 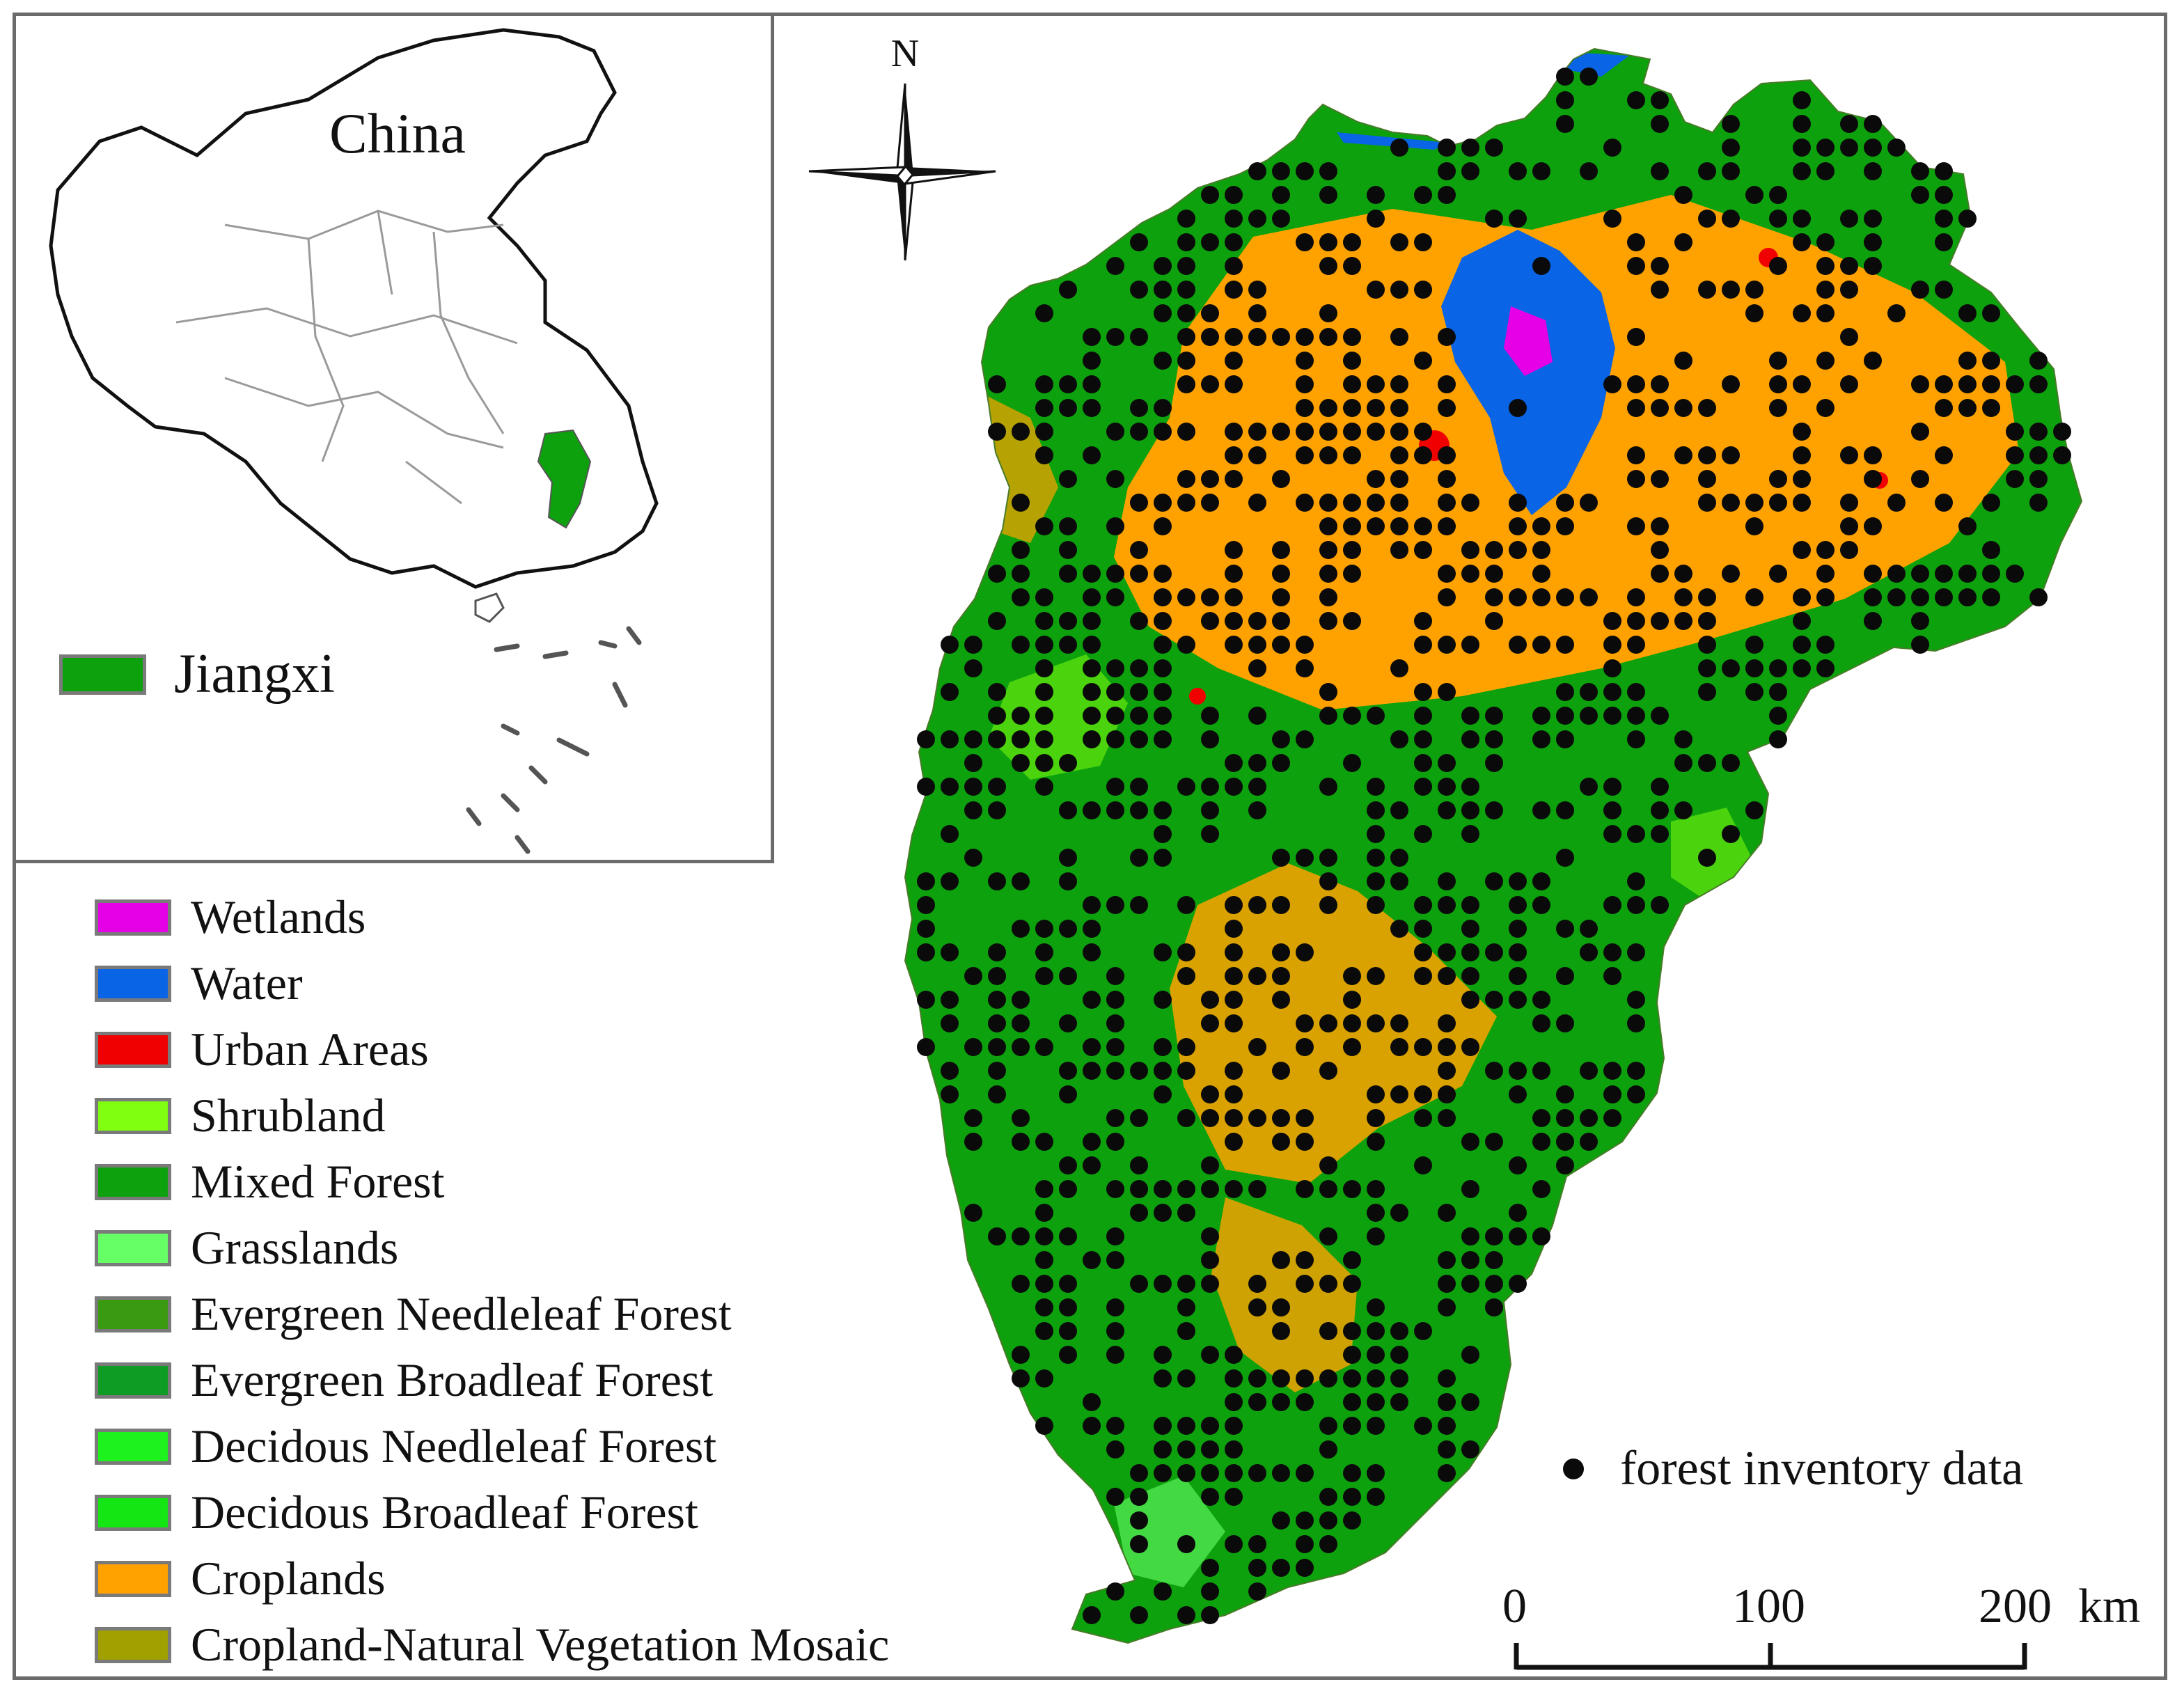 I want to click on points-legend: forest inventory data, so click(x=1793, y=1469).